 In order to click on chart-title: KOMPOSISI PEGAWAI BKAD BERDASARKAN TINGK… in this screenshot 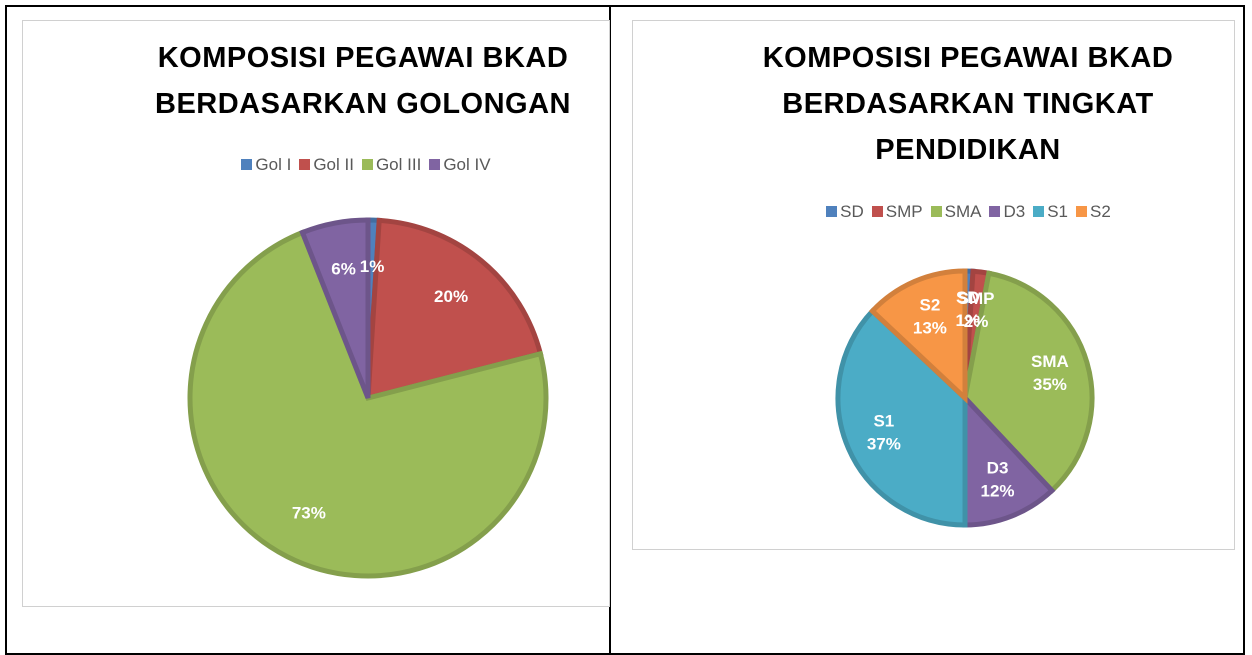, I will do `click(968, 104)`.